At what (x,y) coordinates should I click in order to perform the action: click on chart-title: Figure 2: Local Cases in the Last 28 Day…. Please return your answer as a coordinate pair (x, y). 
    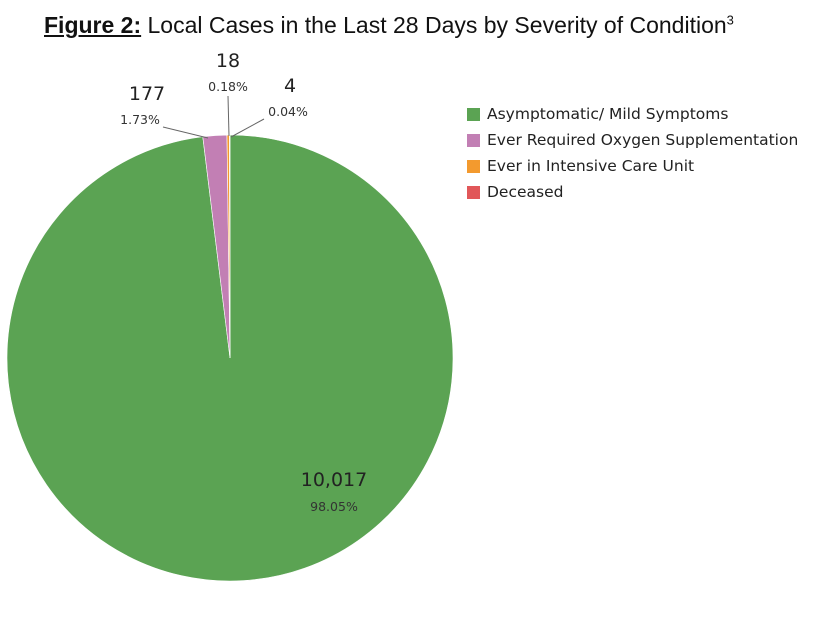
    Looking at the image, I should click on (389, 25).